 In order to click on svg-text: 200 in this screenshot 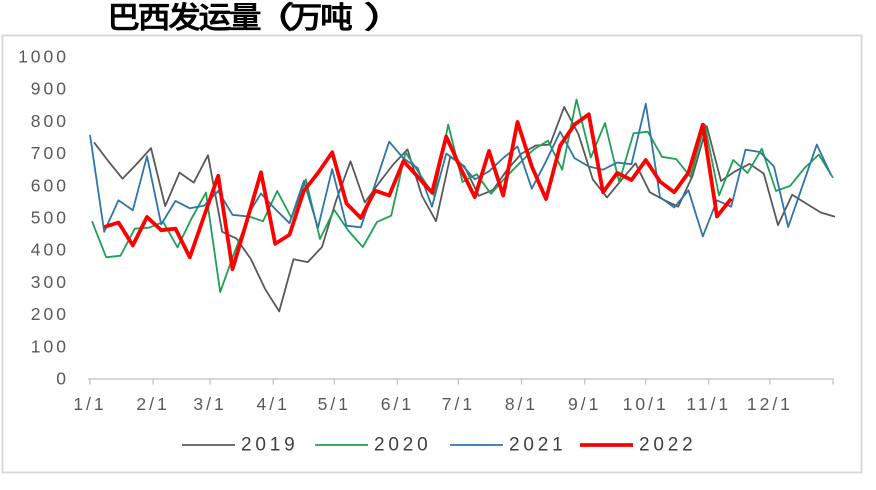, I will do `click(50, 314)`.